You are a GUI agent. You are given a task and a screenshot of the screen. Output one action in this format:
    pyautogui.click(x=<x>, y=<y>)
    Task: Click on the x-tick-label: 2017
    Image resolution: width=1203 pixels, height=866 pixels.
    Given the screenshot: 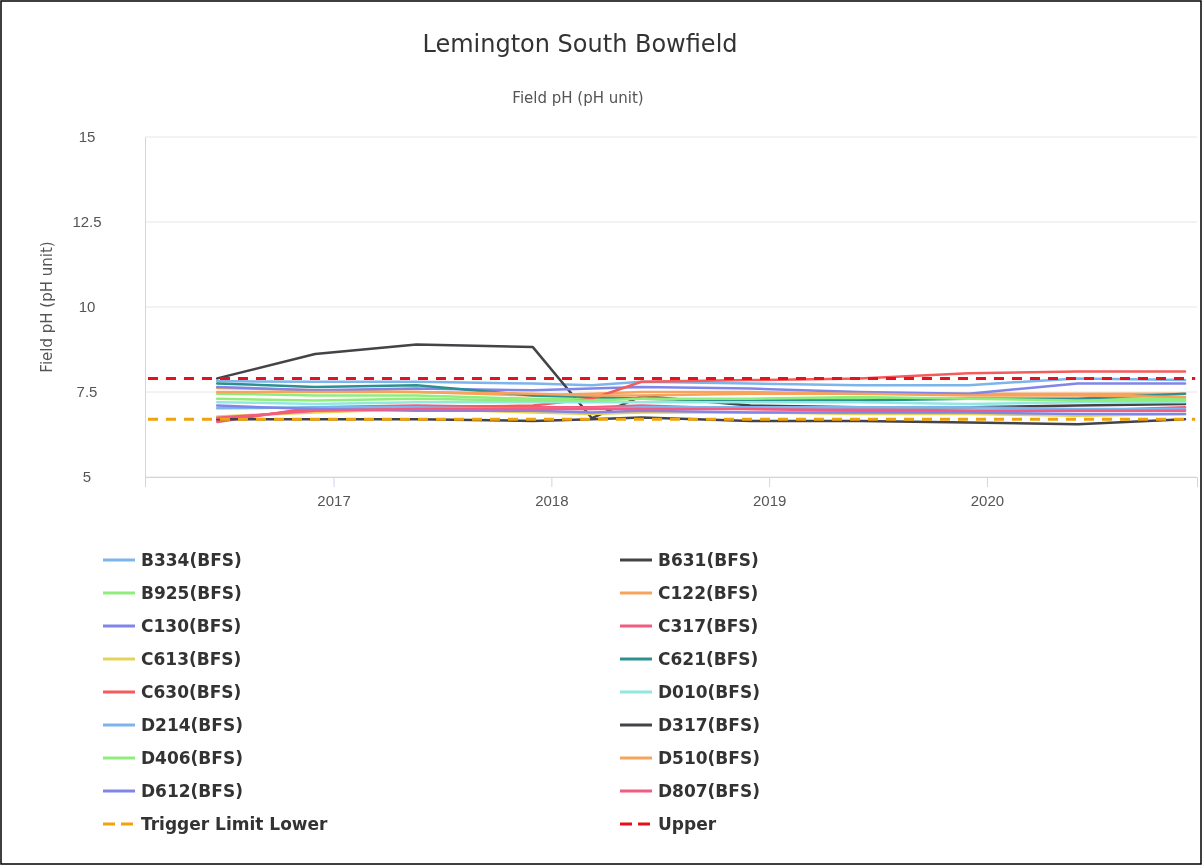 What is the action you would take?
    pyautogui.click(x=334, y=500)
    